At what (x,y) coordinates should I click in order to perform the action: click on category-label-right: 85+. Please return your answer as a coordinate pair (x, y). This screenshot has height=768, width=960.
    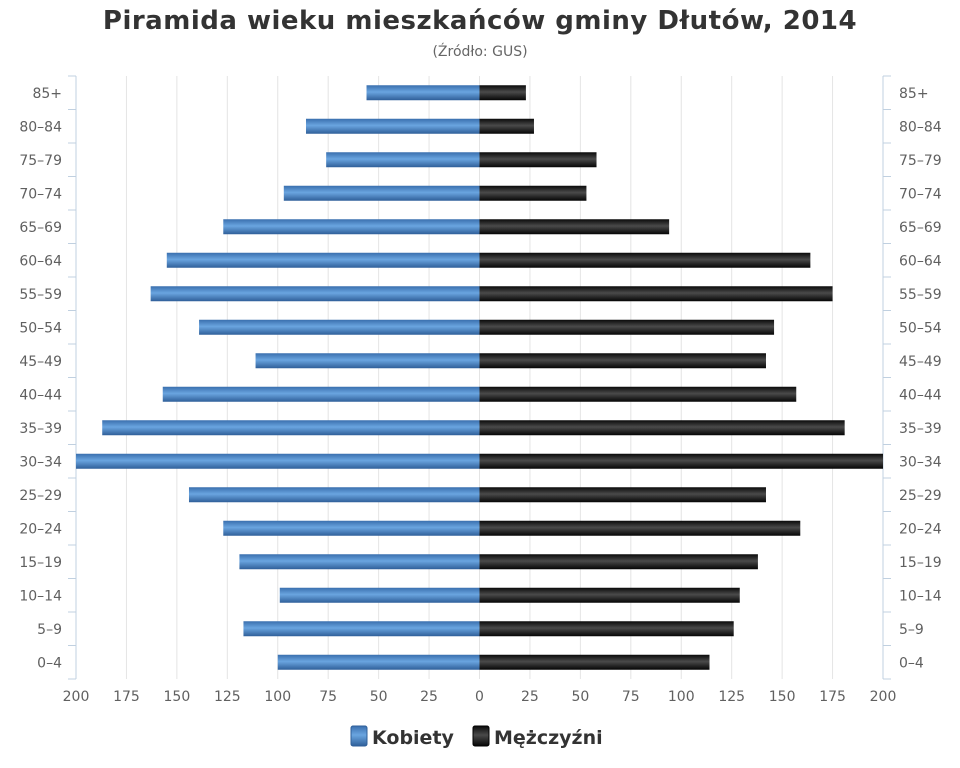
    Looking at the image, I should click on (914, 94).